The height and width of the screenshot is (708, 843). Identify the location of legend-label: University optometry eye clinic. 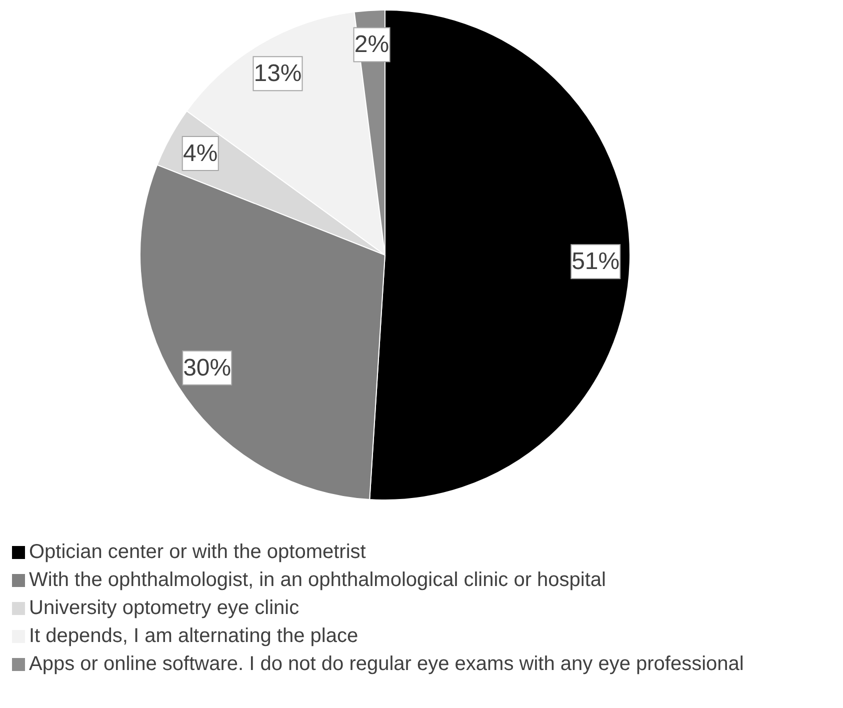
(164, 608).